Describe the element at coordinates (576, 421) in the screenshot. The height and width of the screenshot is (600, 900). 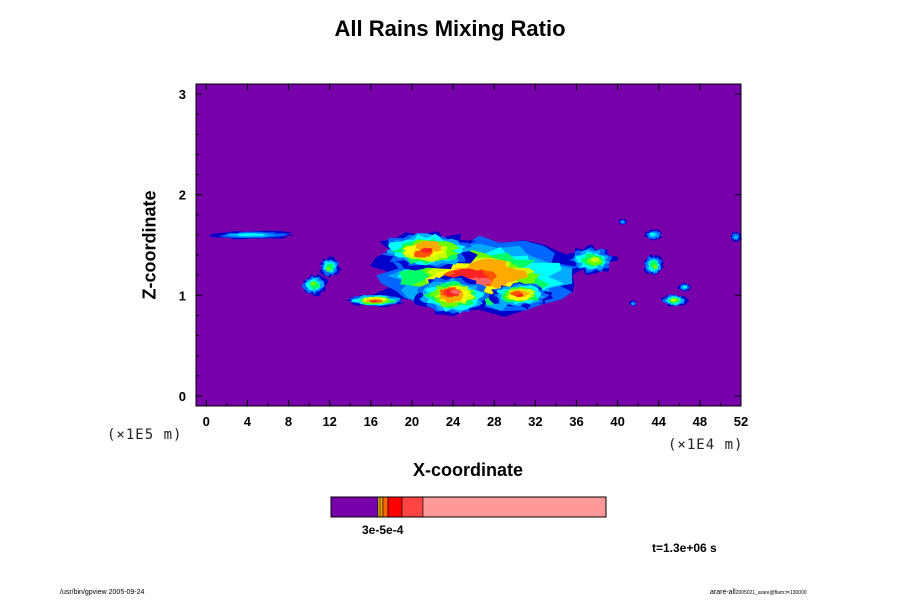
I see `x-tick-label: 36` at that location.